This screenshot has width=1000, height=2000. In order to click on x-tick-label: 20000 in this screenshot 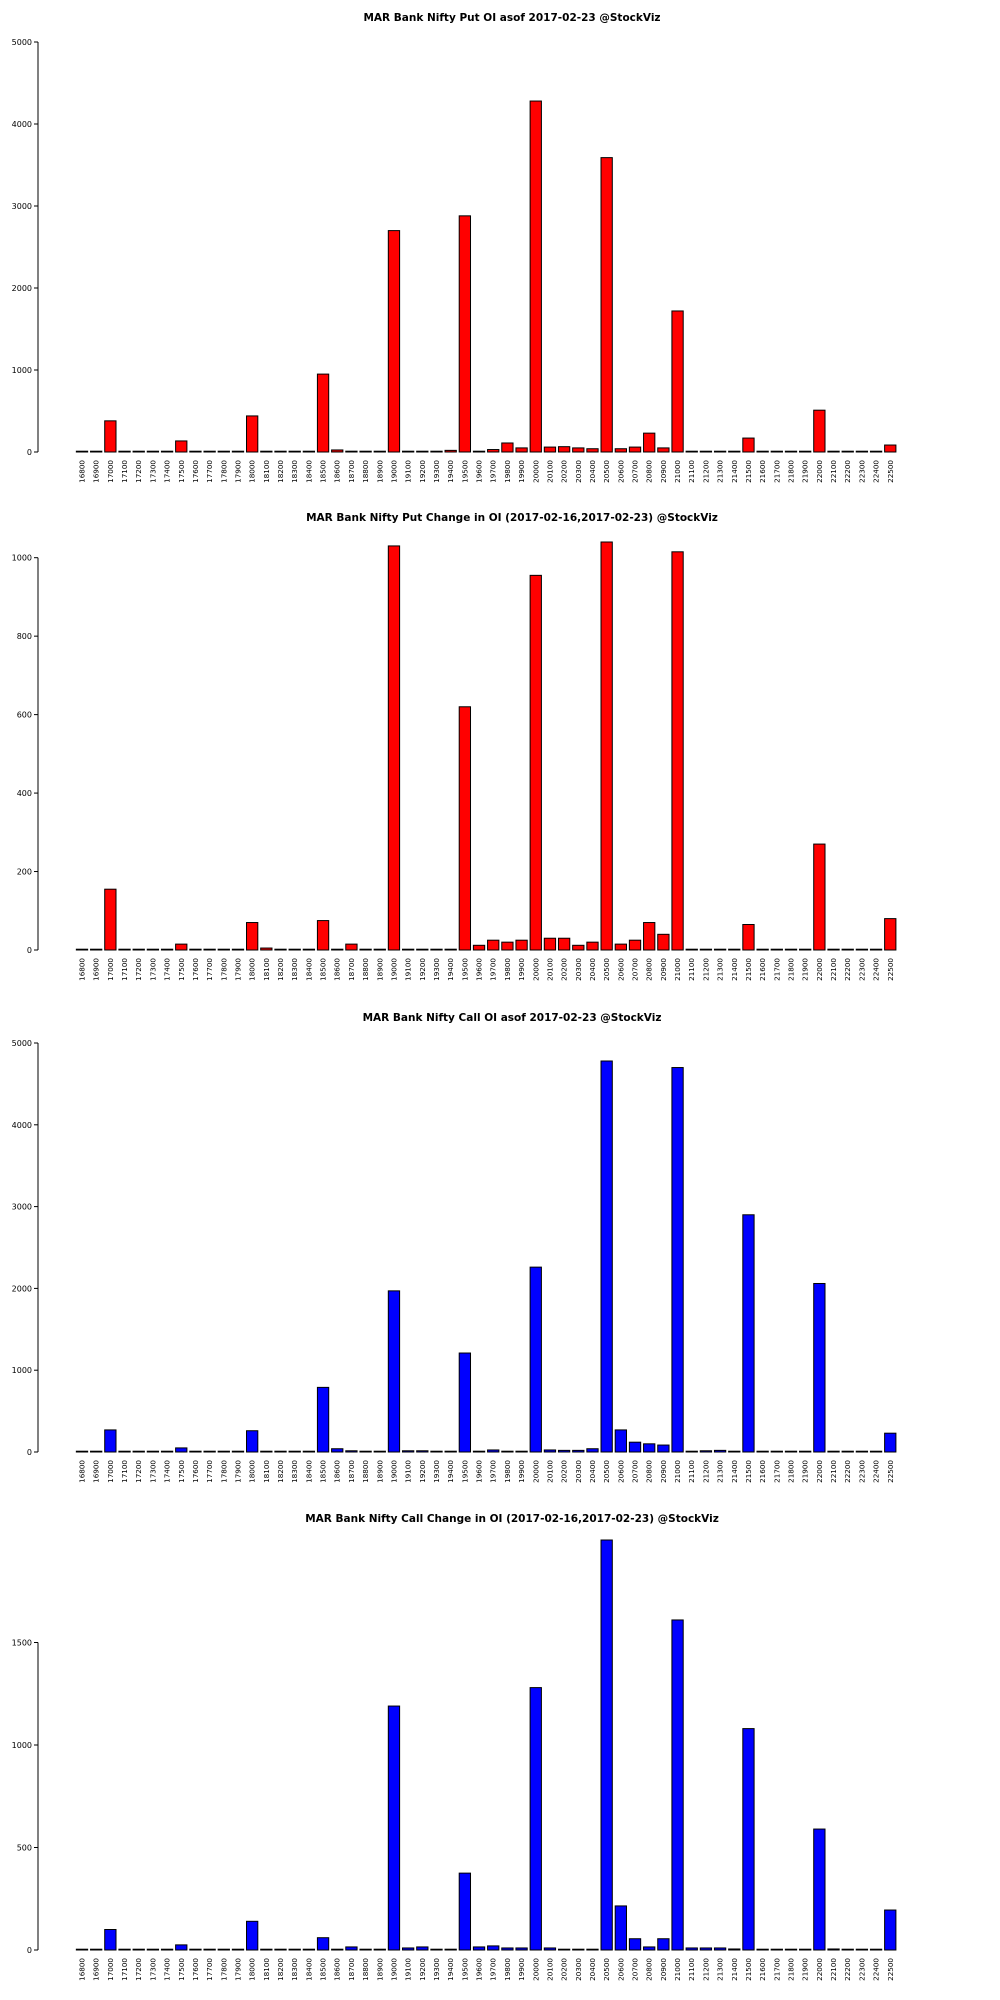, I will do `click(535, 1969)`.